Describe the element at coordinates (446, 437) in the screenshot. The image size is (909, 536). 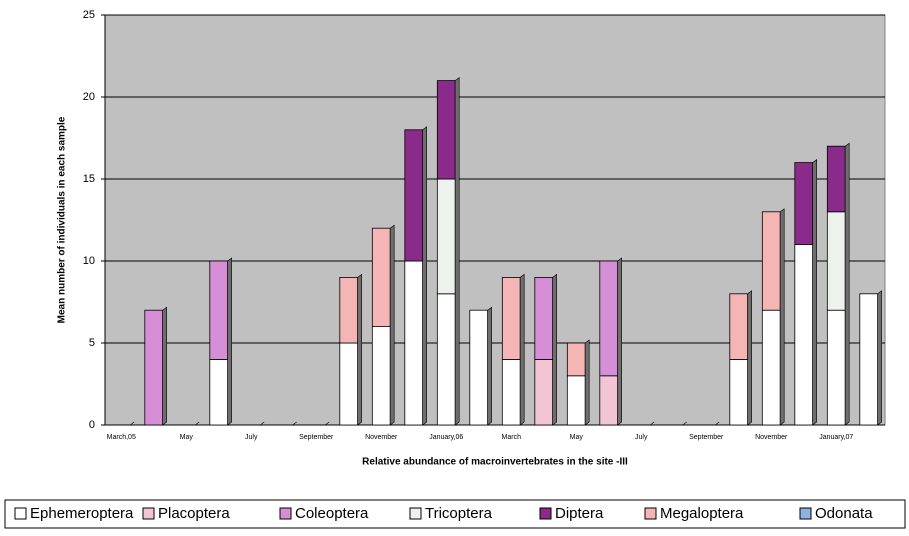
I see `x-tick-label: January,06` at that location.